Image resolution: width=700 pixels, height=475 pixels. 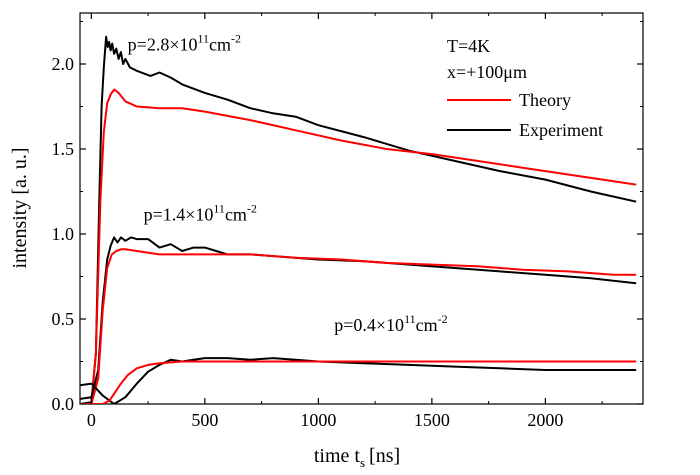 What do you see at coordinates (545, 420) in the screenshot?
I see `x-tick-label: 2000` at bounding box center [545, 420].